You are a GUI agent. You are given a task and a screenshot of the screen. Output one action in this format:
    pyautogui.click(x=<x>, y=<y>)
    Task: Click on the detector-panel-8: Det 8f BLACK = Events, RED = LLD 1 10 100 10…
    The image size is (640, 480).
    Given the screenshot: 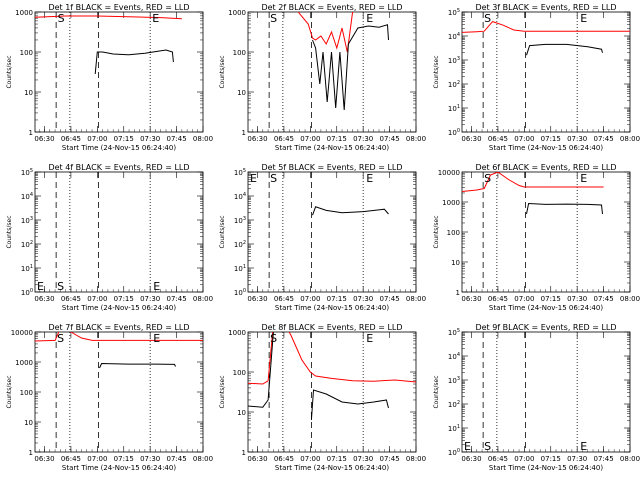 What is the action you would take?
    pyautogui.click(x=322, y=397)
    